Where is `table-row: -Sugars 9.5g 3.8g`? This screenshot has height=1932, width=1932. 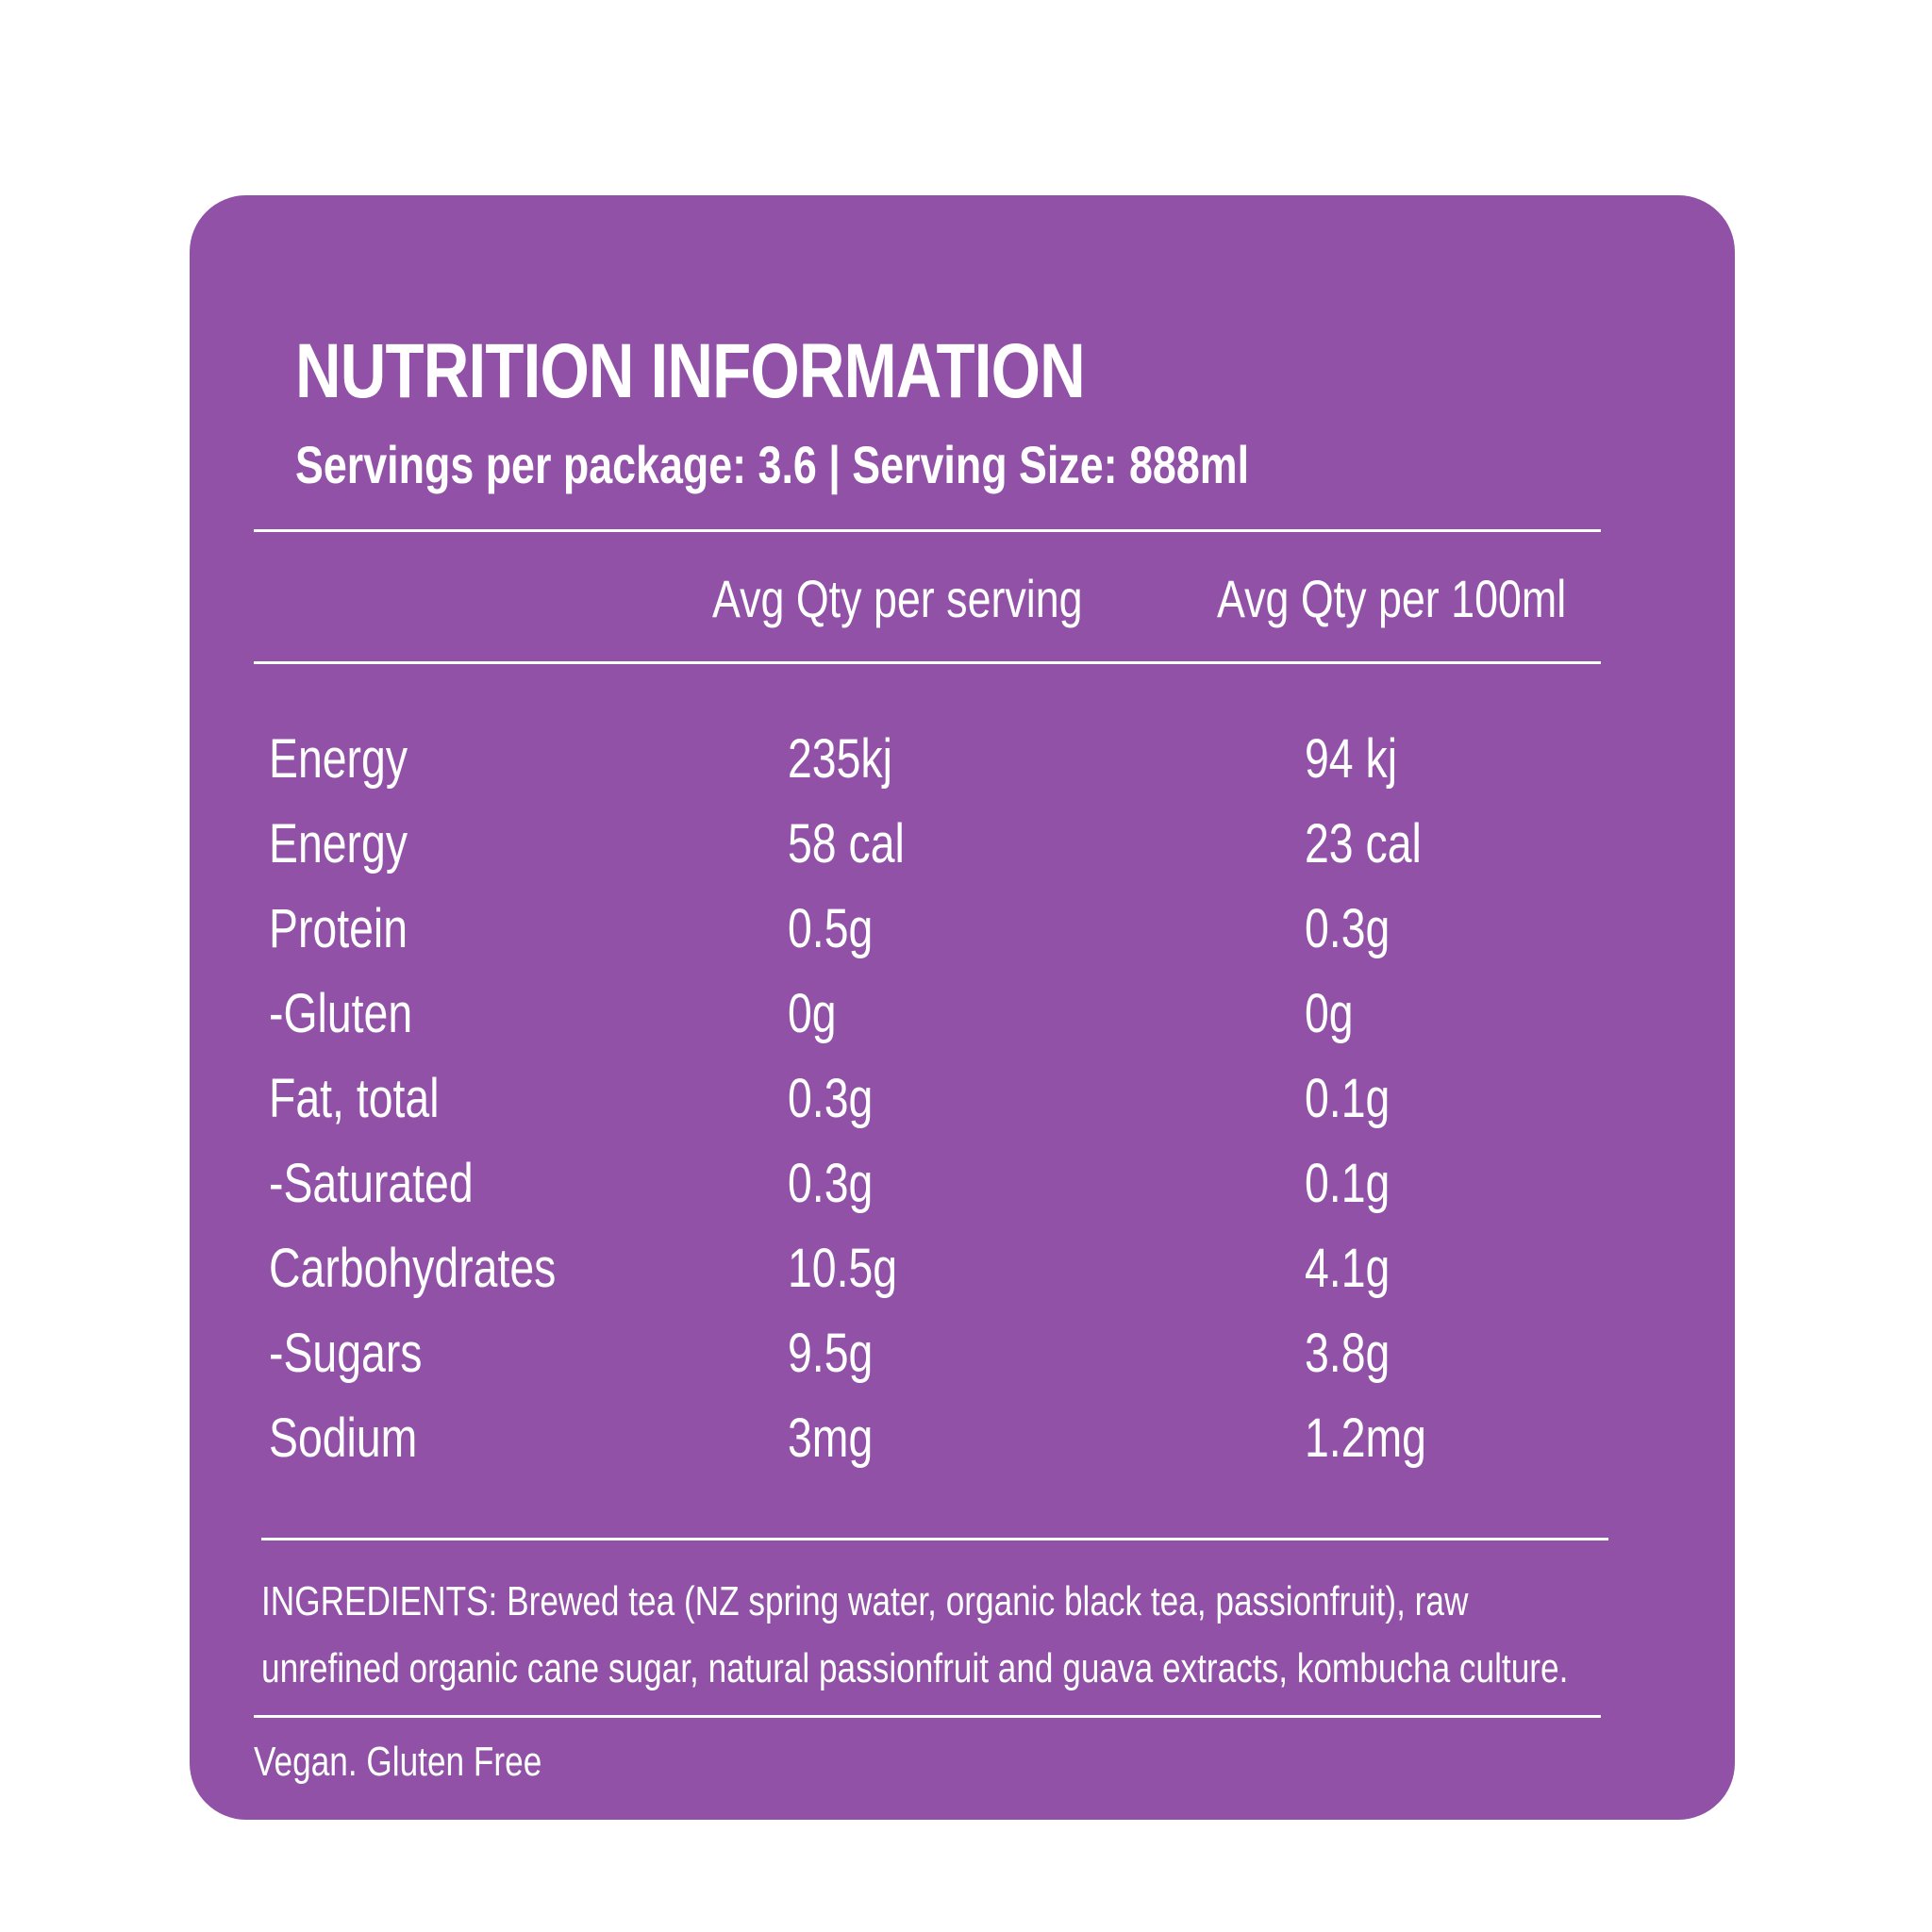
table-row: -Sugars 9.5g 3.8g is located at coordinates (938, 1364).